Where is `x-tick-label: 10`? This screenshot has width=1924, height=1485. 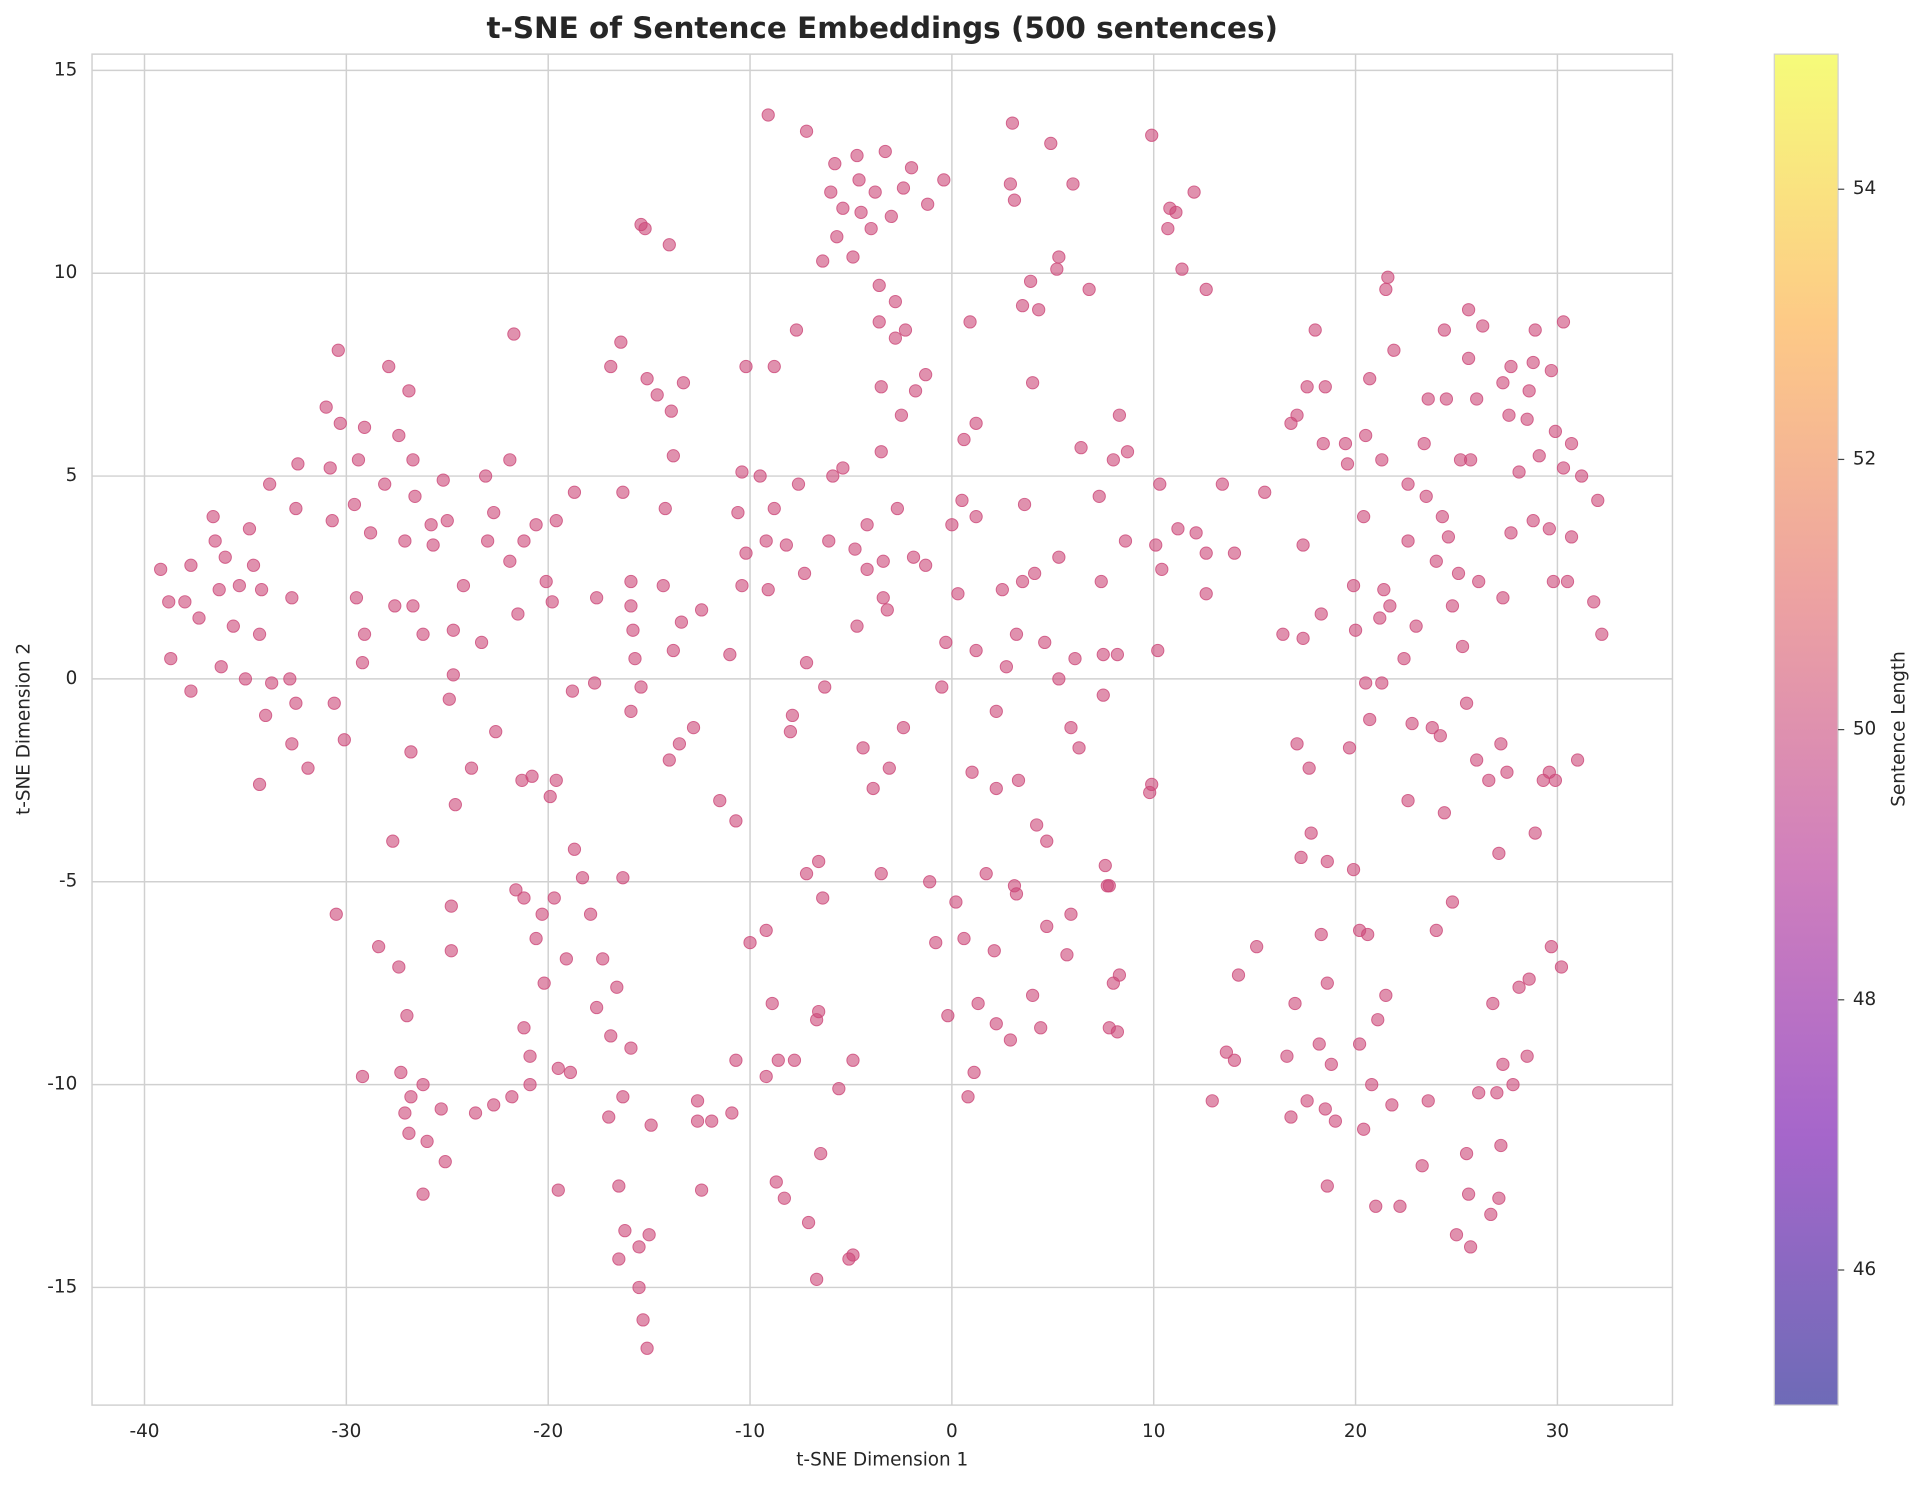
x-tick-label: 10 is located at coordinates (1153, 1431).